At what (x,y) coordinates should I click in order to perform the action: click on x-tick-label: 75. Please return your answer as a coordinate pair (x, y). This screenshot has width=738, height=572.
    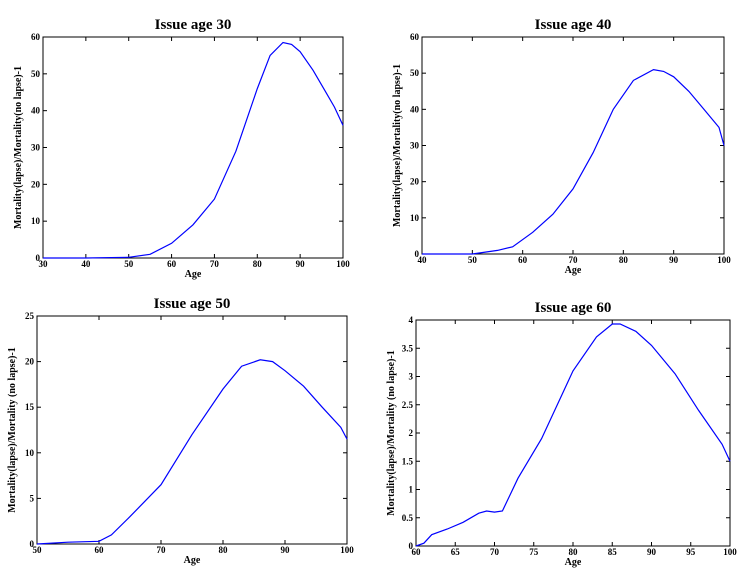
    Looking at the image, I should click on (534, 552).